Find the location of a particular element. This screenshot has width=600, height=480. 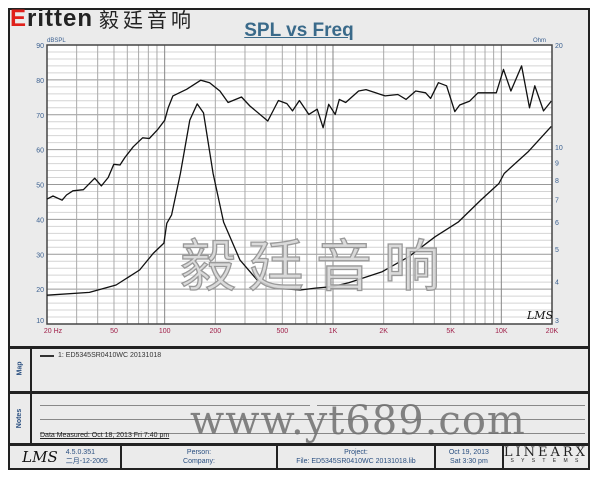

version: 4.5.0.351 is located at coordinates (80, 452).